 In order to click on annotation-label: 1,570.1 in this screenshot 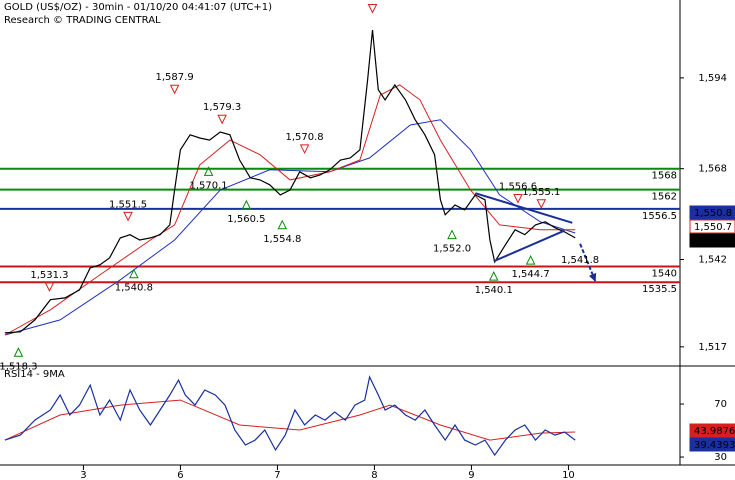, I will do `click(208, 185)`.